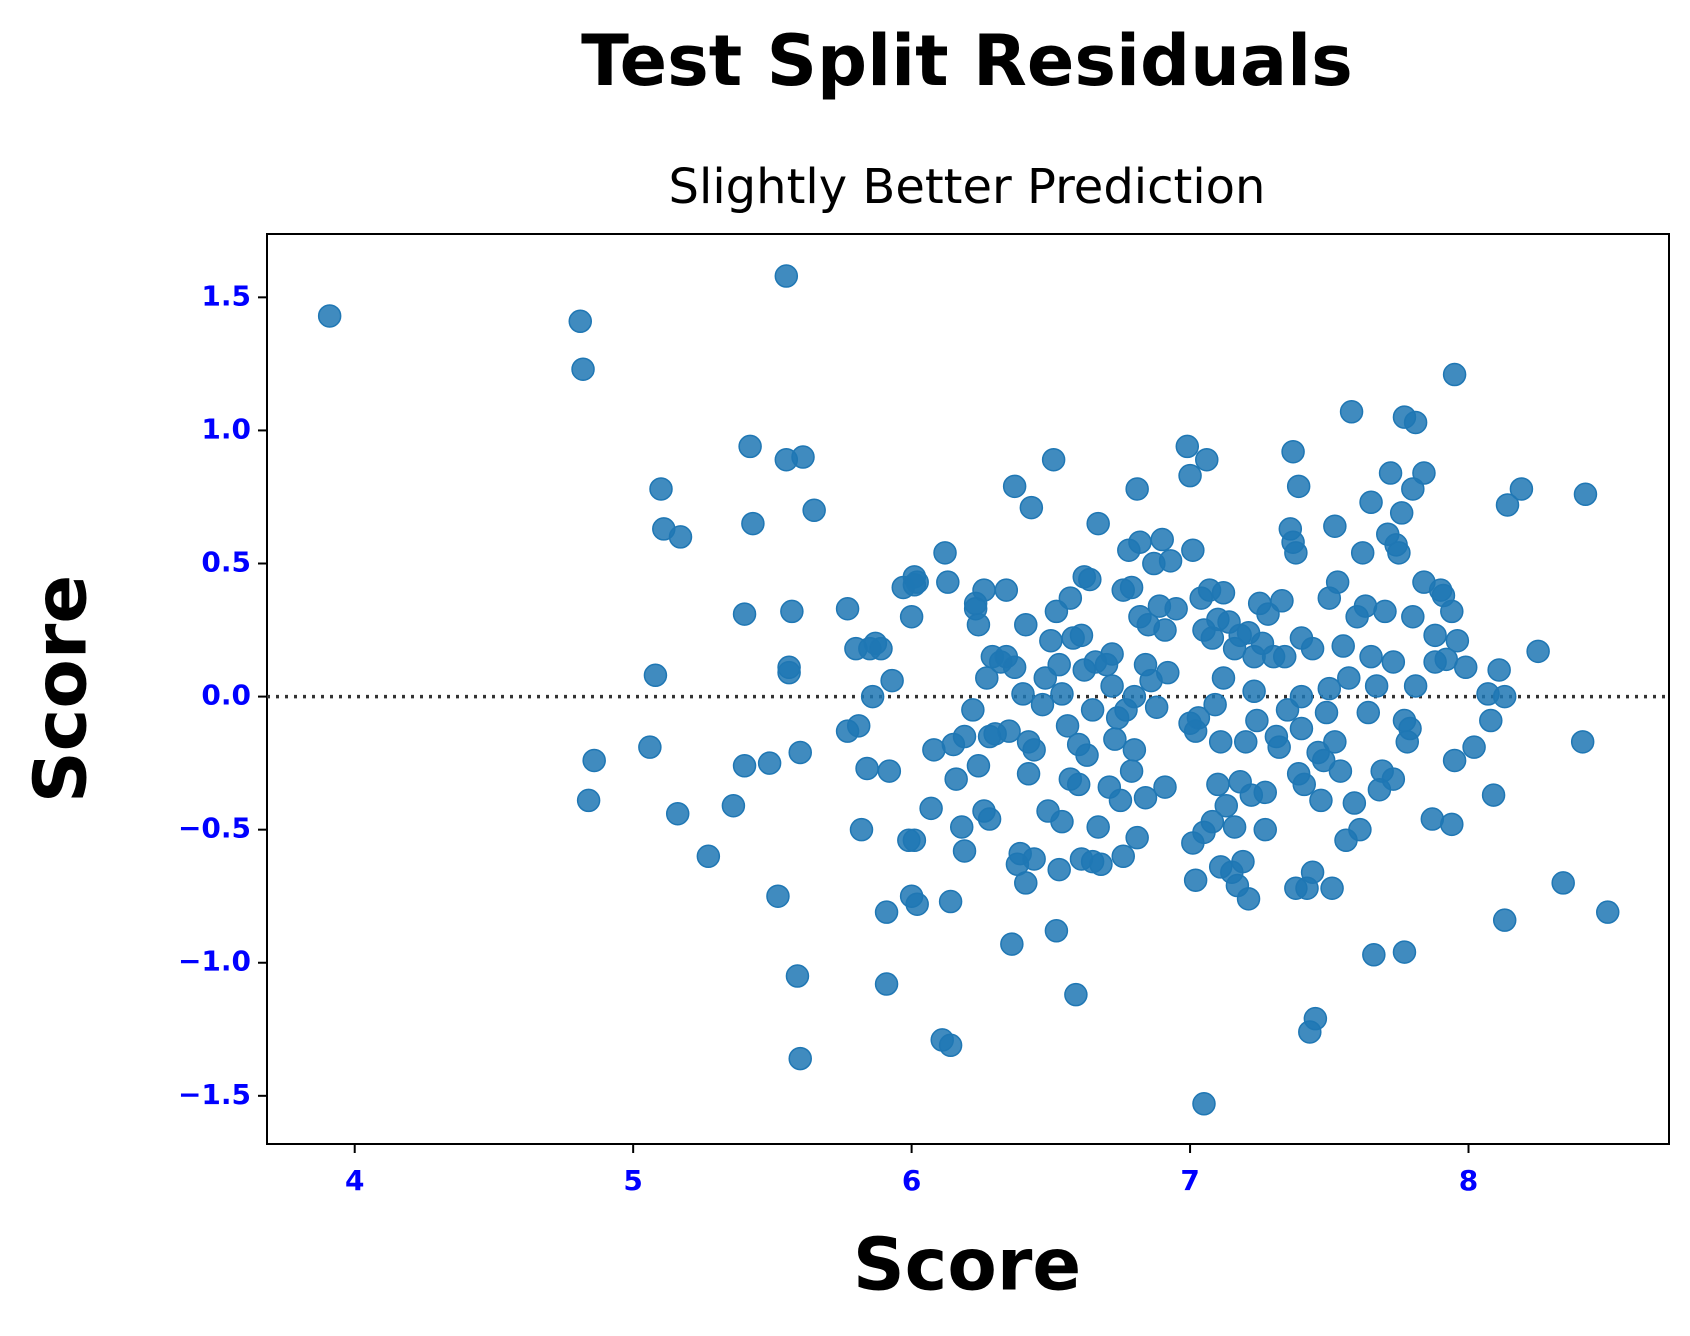 The width and height of the screenshot is (1690, 1336). What do you see at coordinates (61, 689) in the screenshot?
I see `y-axis-label: Score` at bounding box center [61, 689].